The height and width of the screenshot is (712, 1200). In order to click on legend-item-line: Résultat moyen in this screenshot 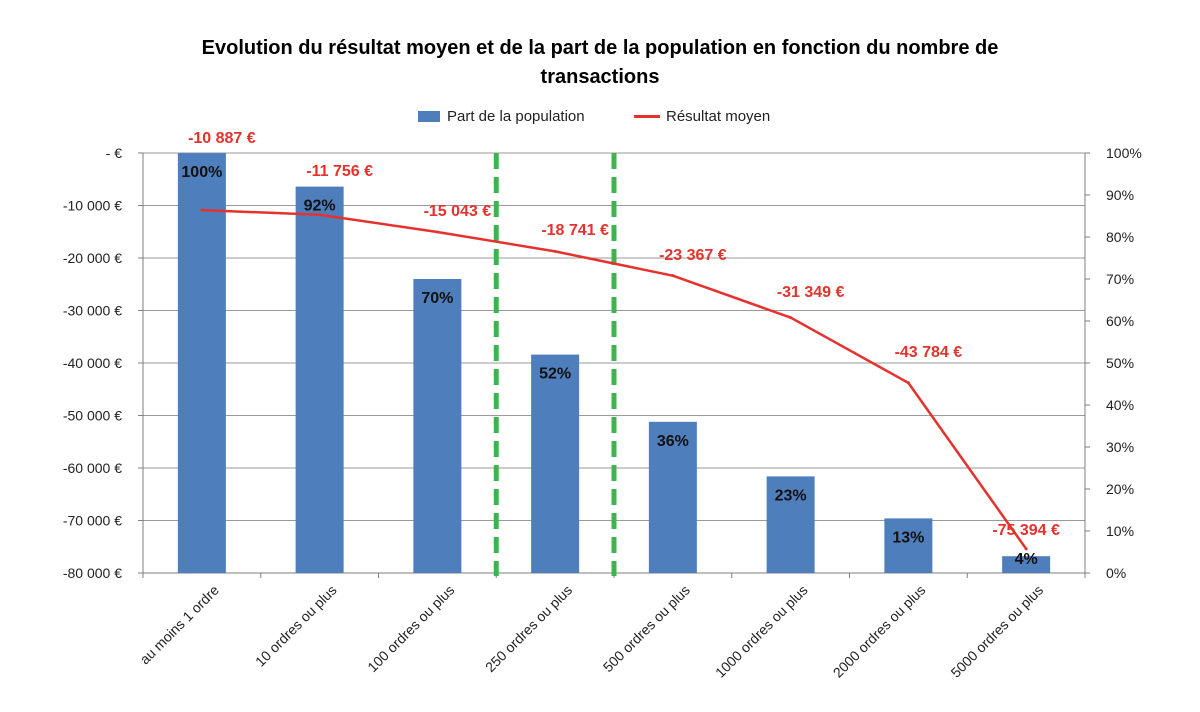, I will do `click(702, 116)`.